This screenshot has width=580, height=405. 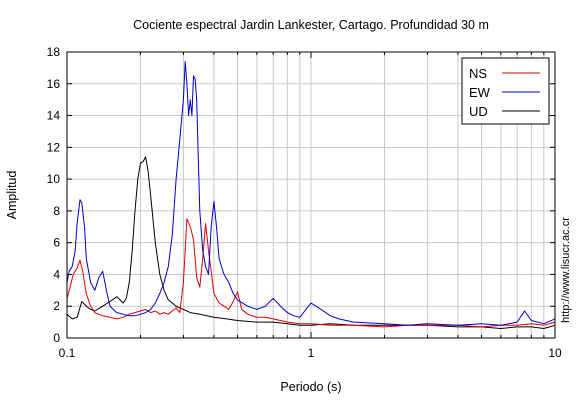 I want to click on x-tick-label: 10, so click(x=555, y=353).